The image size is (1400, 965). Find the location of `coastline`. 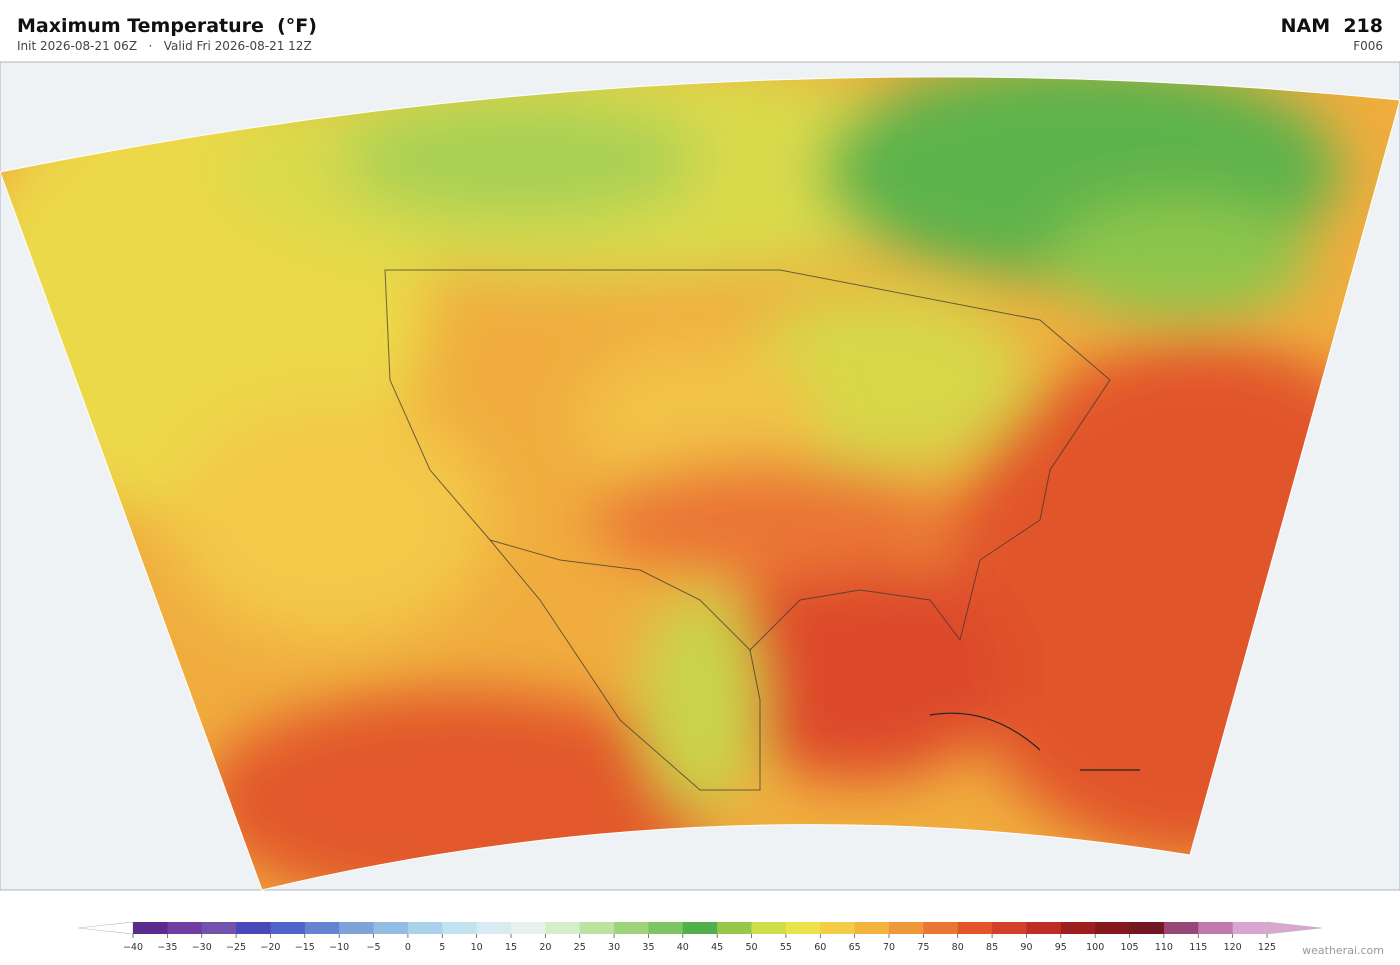

coastline is located at coordinates (625, 665).